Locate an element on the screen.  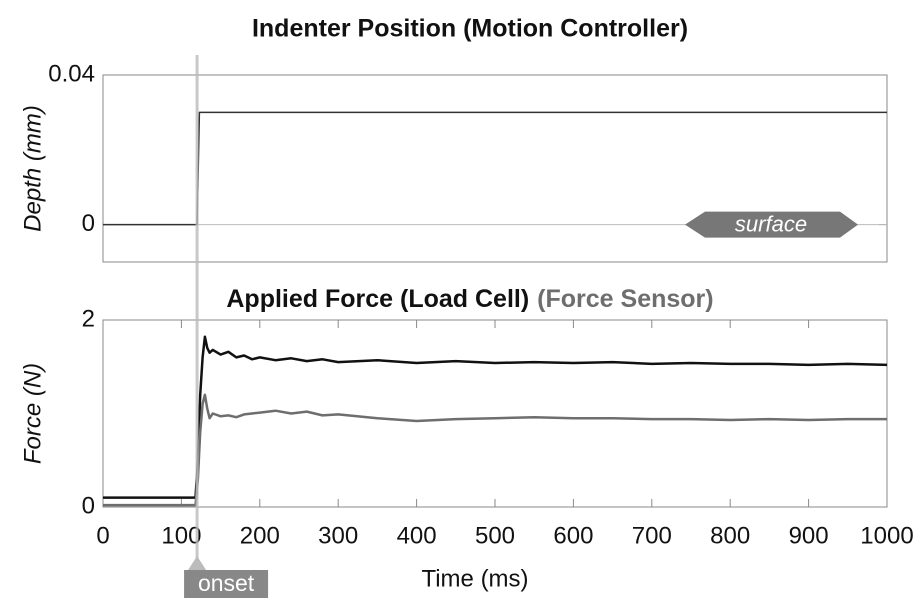
chart-title: Indenter Position (Motion Controller) is located at coordinates (470, 29).